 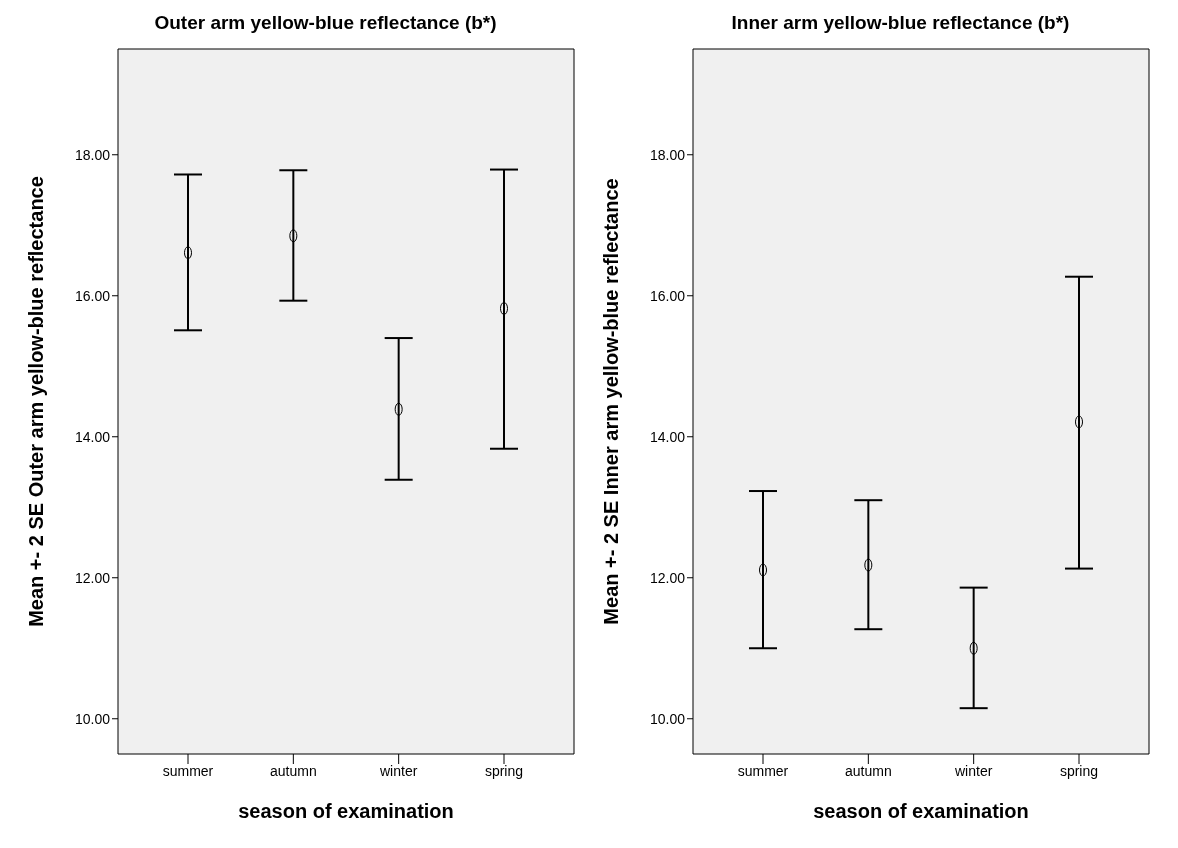 I want to click on y-axis-title: Mean +- 2 SE Inner arm yellow-blue reflectance, so click(x=611, y=401).